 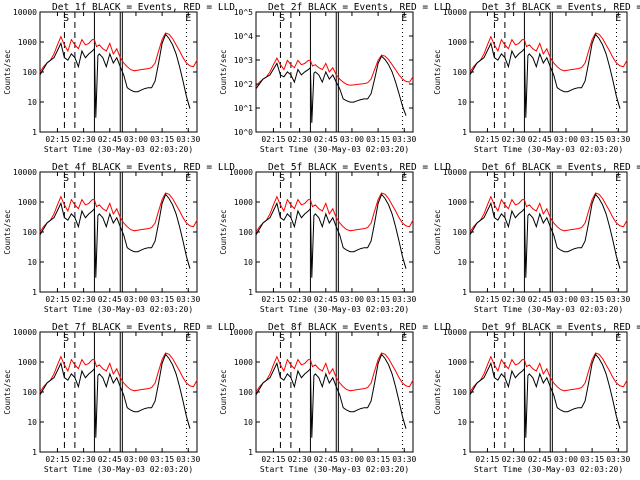 What do you see at coordinates (143, 327) in the screenshot?
I see `panel-title: Det_7f BLACK = Events, RED = LLD` at bounding box center [143, 327].